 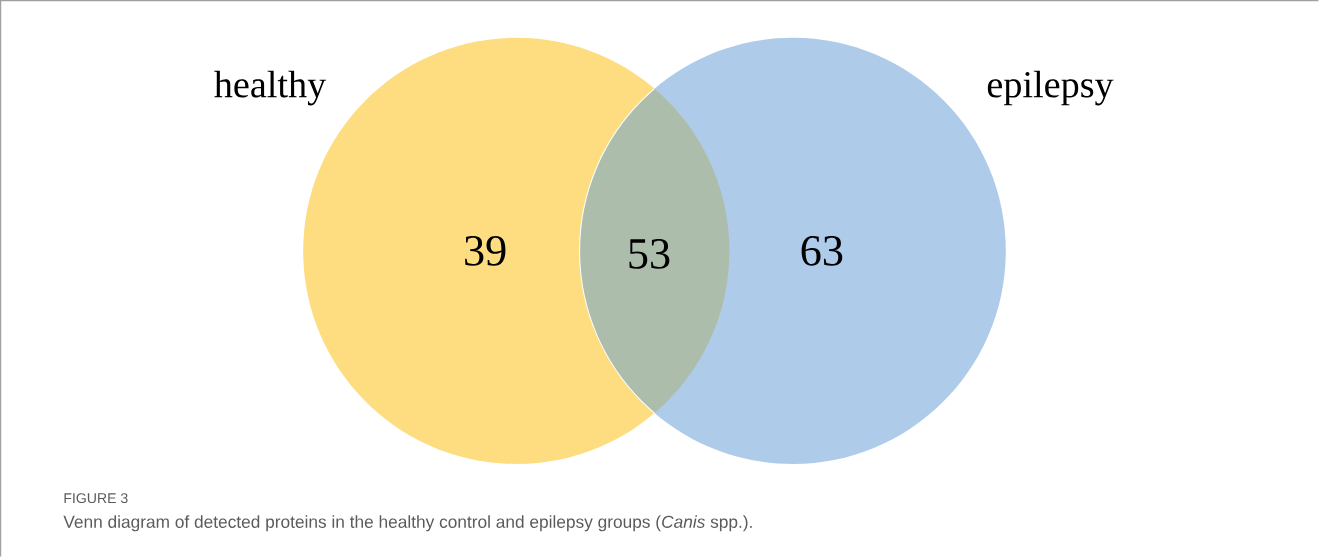 I want to click on data-label: 63, so click(x=822, y=251).